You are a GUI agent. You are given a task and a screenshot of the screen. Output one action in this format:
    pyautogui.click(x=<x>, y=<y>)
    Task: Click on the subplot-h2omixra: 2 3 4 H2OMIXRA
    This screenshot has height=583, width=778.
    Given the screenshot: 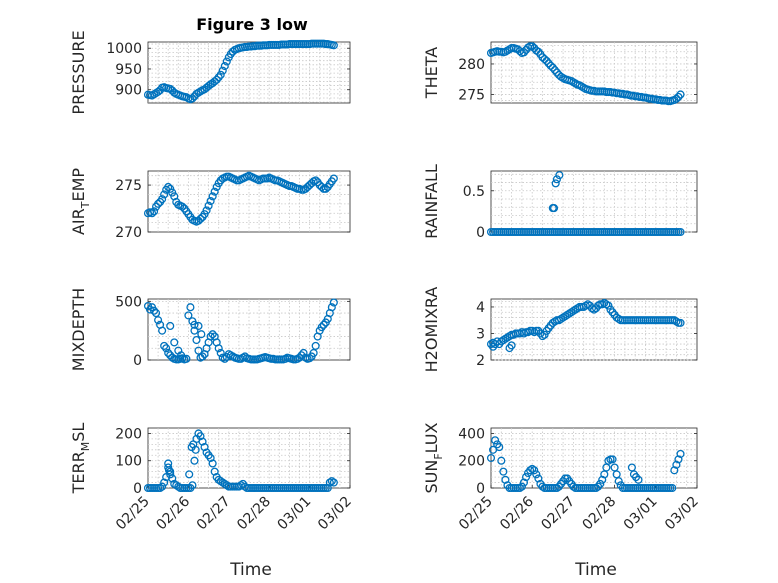 What is the action you would take?
    pyautogui.click(x=560, y=330)
    